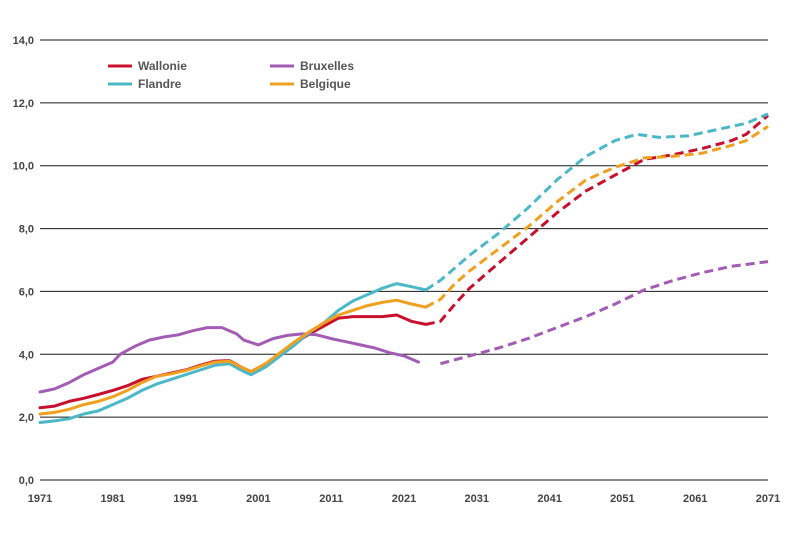  What do you see at coordinates (23, 104) in the screenshot?
I see `y-tick-label: 12,0` at bounding box center [23, 104].